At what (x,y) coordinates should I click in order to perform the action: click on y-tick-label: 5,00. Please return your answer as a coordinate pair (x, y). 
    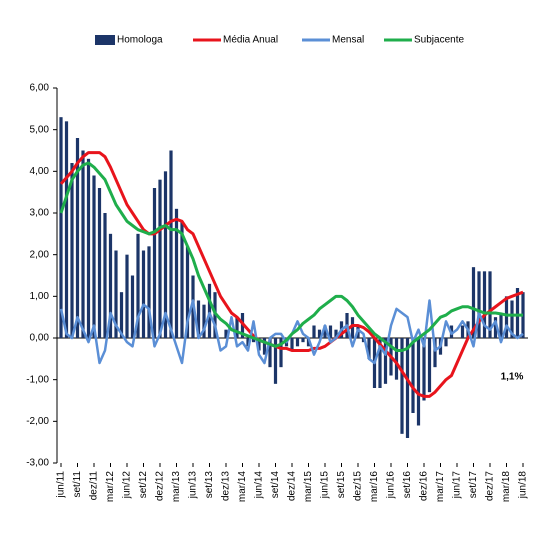
    Looking at the image, I should click on (40, 129).